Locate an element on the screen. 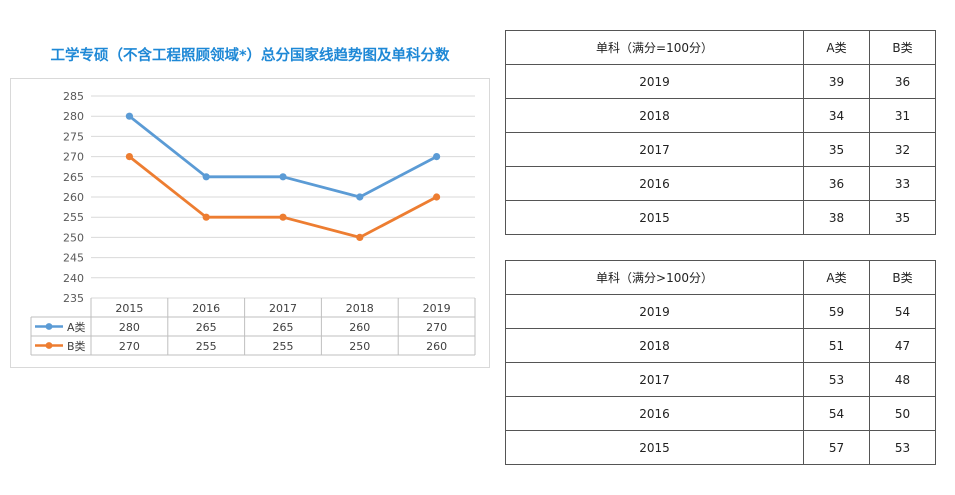  b-cell: 36 is located at coordinates (902, 81).